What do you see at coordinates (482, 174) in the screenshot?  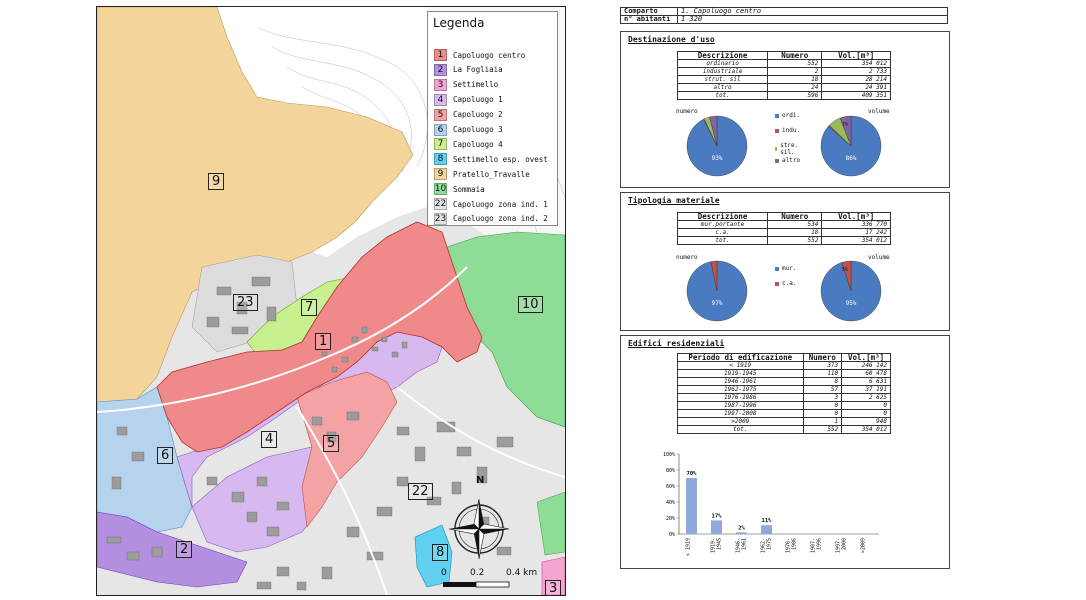 I see `legend-item-9: 9 Pratello_Travalle` at bounding box center [482, 174].